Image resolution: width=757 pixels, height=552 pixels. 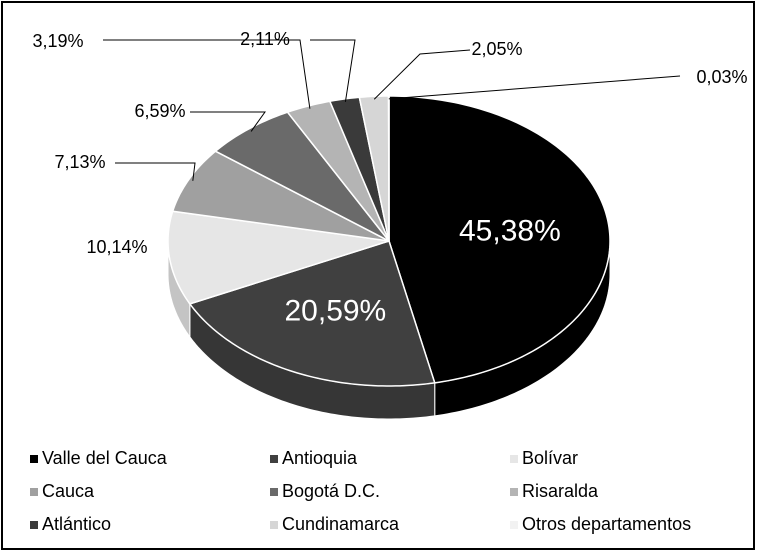 What do you see at coordinates (57, 41) in the screenshot?
I see `data-label: 3,19%` at bounding box center [57, 41].